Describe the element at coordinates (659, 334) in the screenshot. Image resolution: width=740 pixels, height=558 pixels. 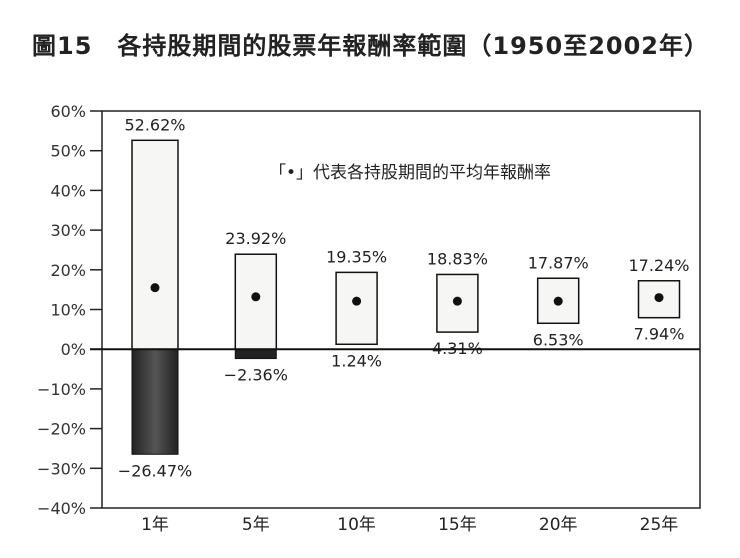
I see `low-label: 7.94%` at that location.